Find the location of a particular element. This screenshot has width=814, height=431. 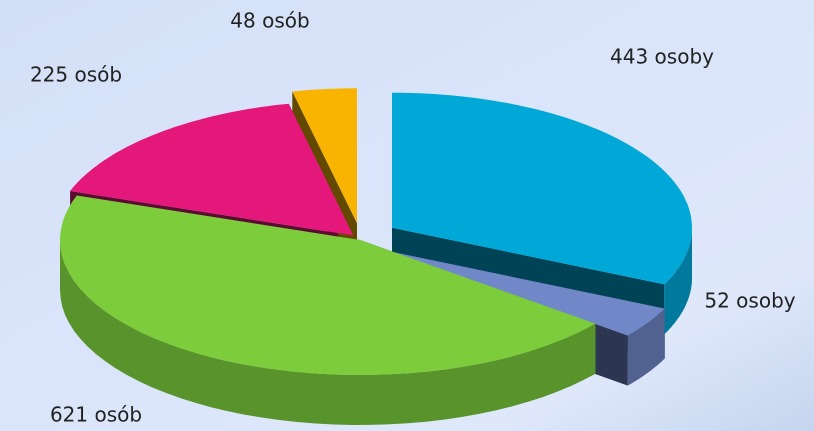

data-label: 52 osoby is located at coordinates (749, 301).